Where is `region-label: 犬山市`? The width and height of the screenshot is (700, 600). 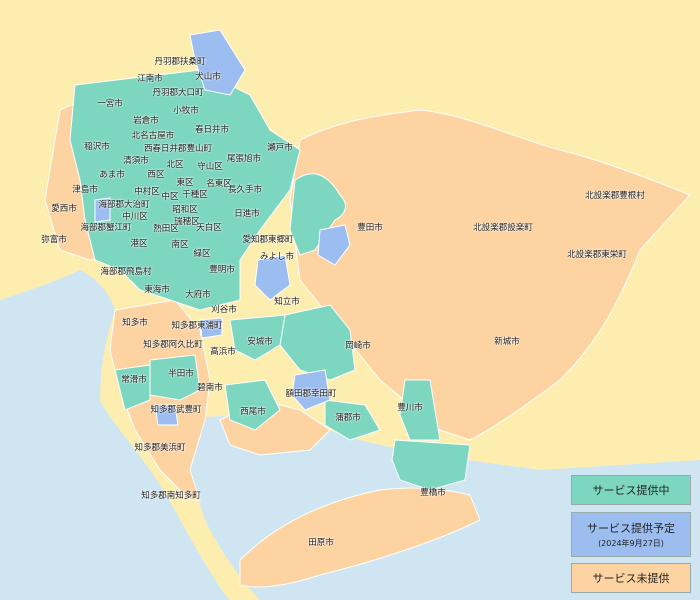 region-label: 犬山市 is located at coordinates (208, 77).